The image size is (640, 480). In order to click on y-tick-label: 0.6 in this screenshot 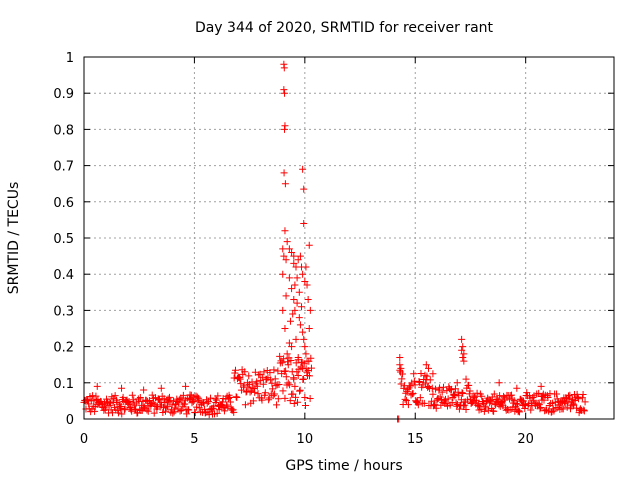, I will do `click(63, 203)`.